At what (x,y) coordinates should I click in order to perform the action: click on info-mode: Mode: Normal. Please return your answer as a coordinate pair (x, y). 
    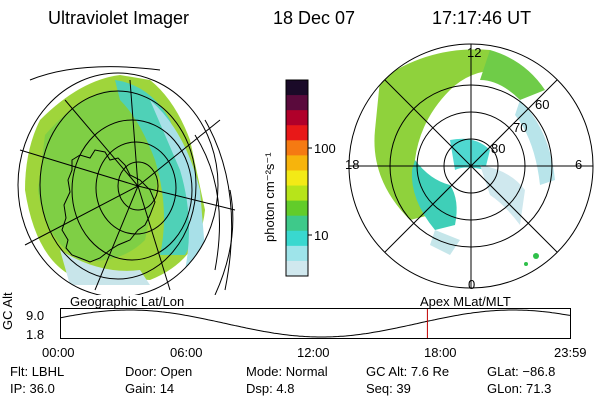
    Looking at the image, I should click on (287, 371).